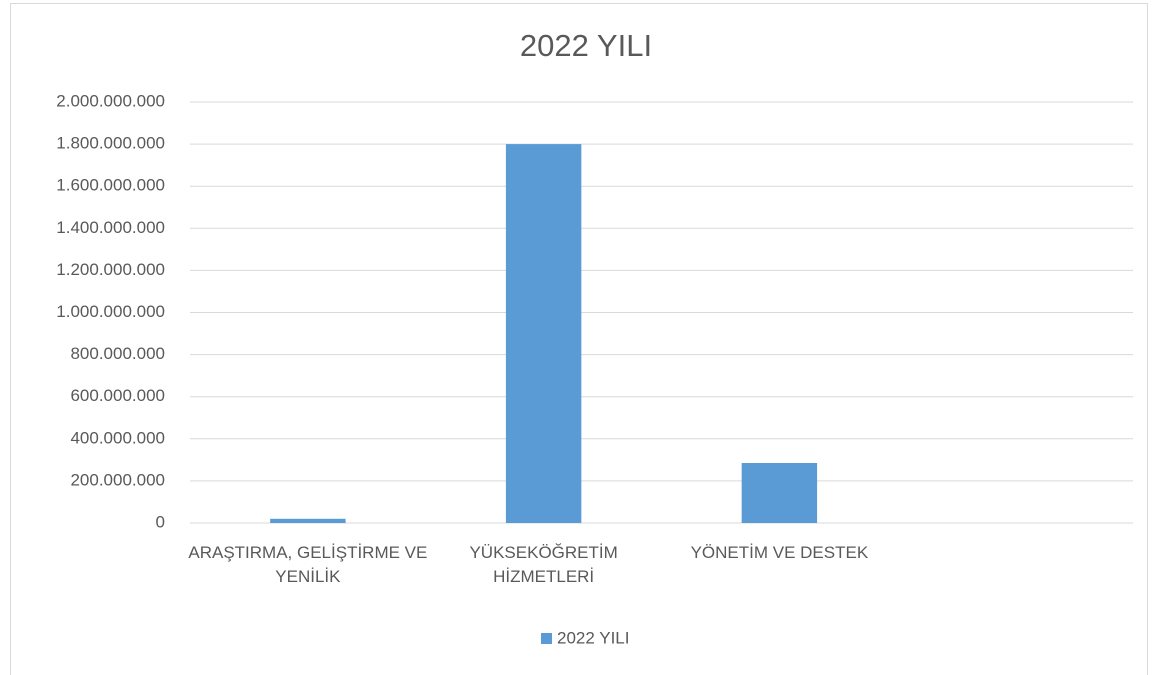  Describe the element at coordinates (160, 521) in the screenshot. I see `y-tick-label: 0` at that location.